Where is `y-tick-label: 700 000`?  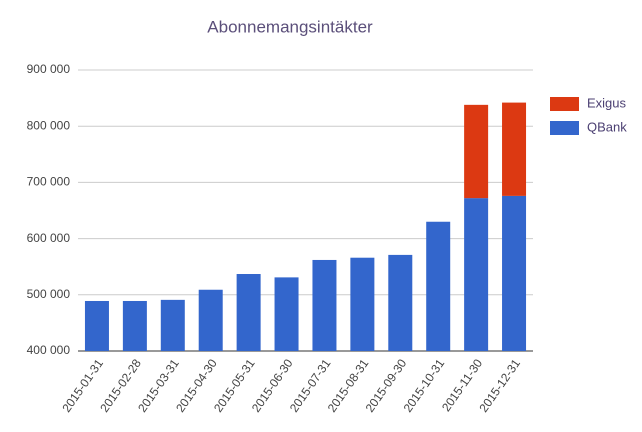
y-tick-label: 700 000 is located at coordinates (49, 182).